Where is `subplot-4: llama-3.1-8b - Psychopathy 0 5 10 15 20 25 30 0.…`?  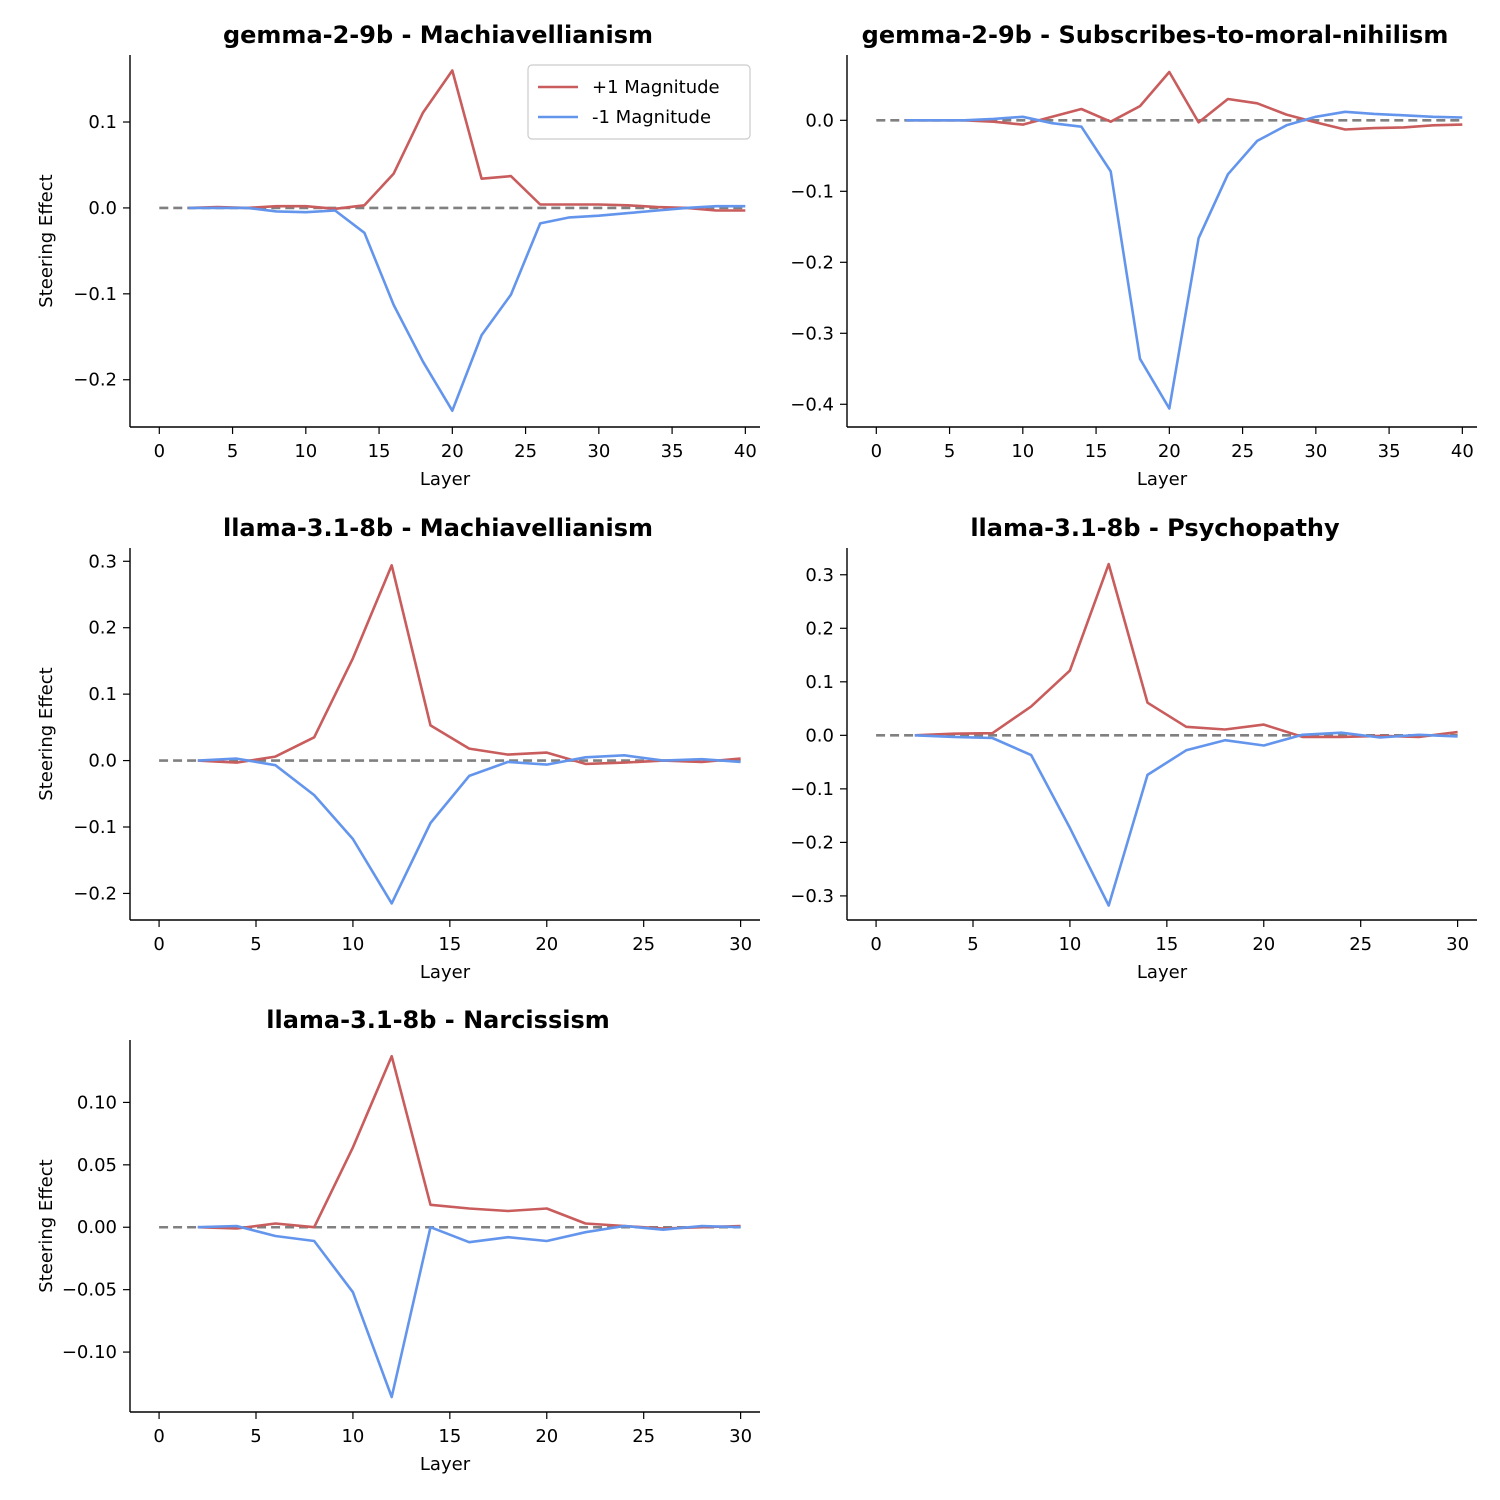
subplot-4: llama-3.1-8b - Psychopathy 0 5 10 15 20 25 30 0.… is located at coordinates (1133, 748).